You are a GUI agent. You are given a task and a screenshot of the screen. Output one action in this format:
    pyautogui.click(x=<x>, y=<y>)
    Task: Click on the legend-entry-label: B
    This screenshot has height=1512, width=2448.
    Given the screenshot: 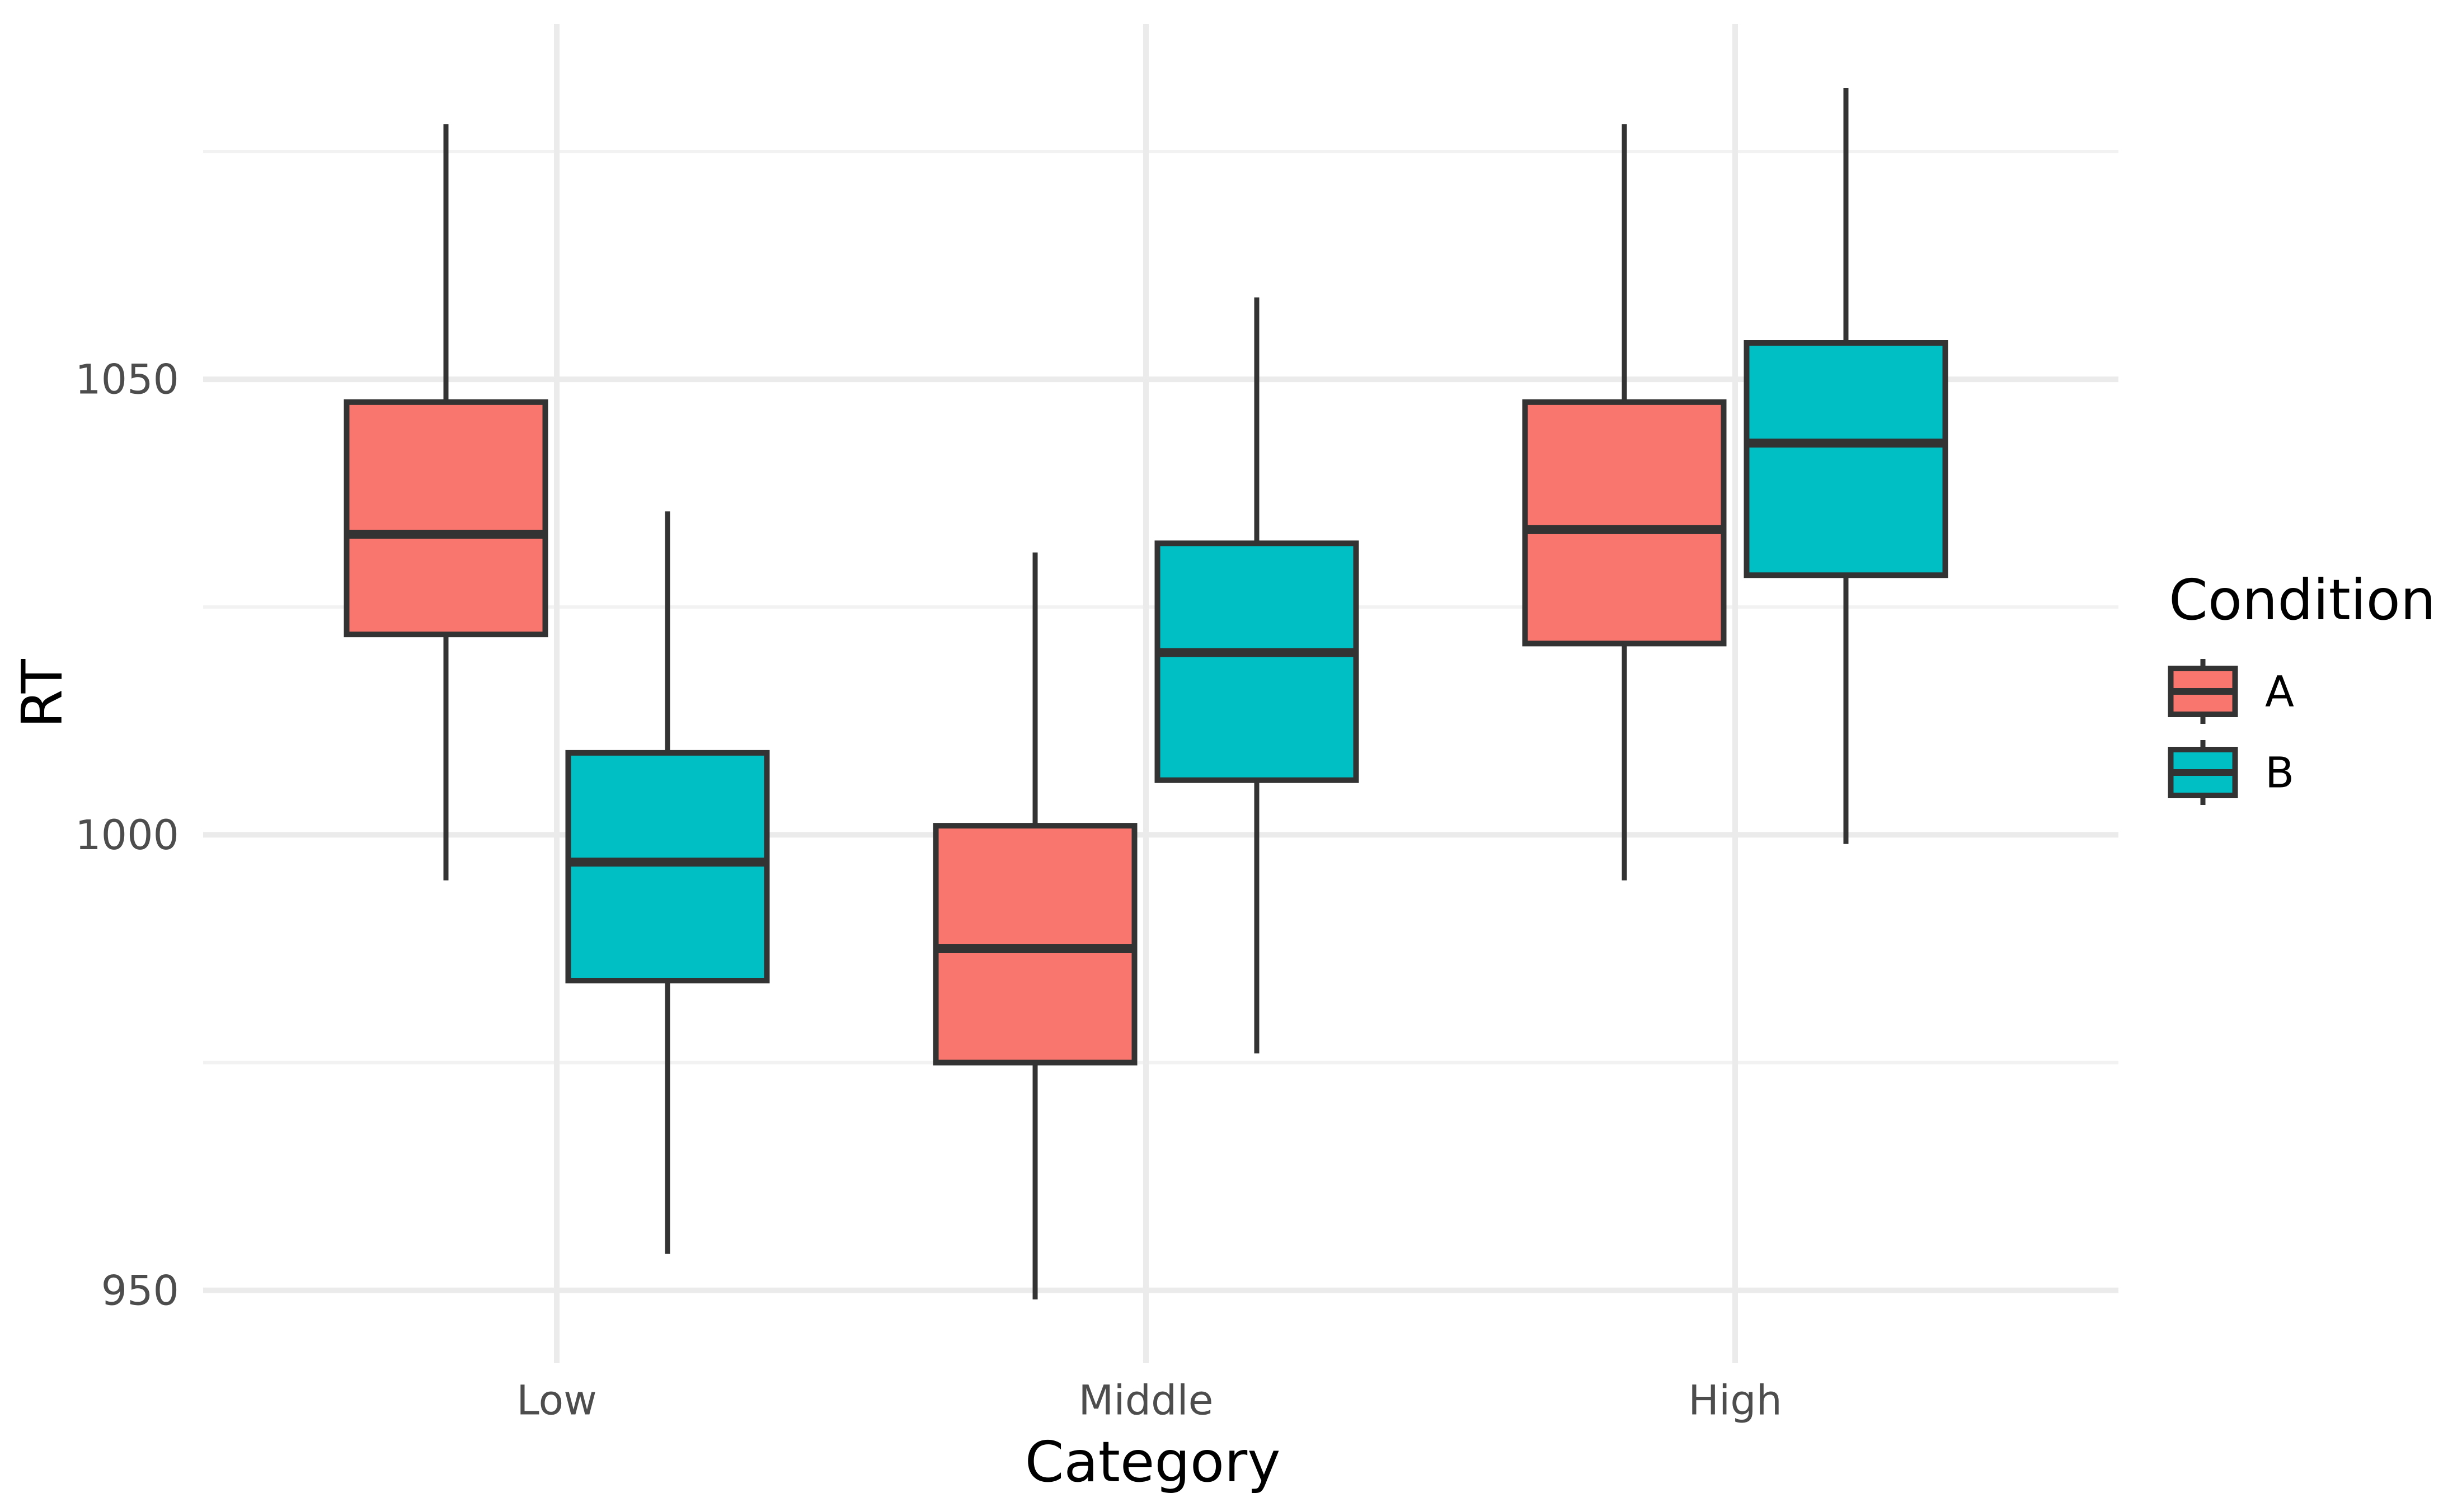 What is the action you would take?
    pyautogui.click(x=2279, y=773)
    